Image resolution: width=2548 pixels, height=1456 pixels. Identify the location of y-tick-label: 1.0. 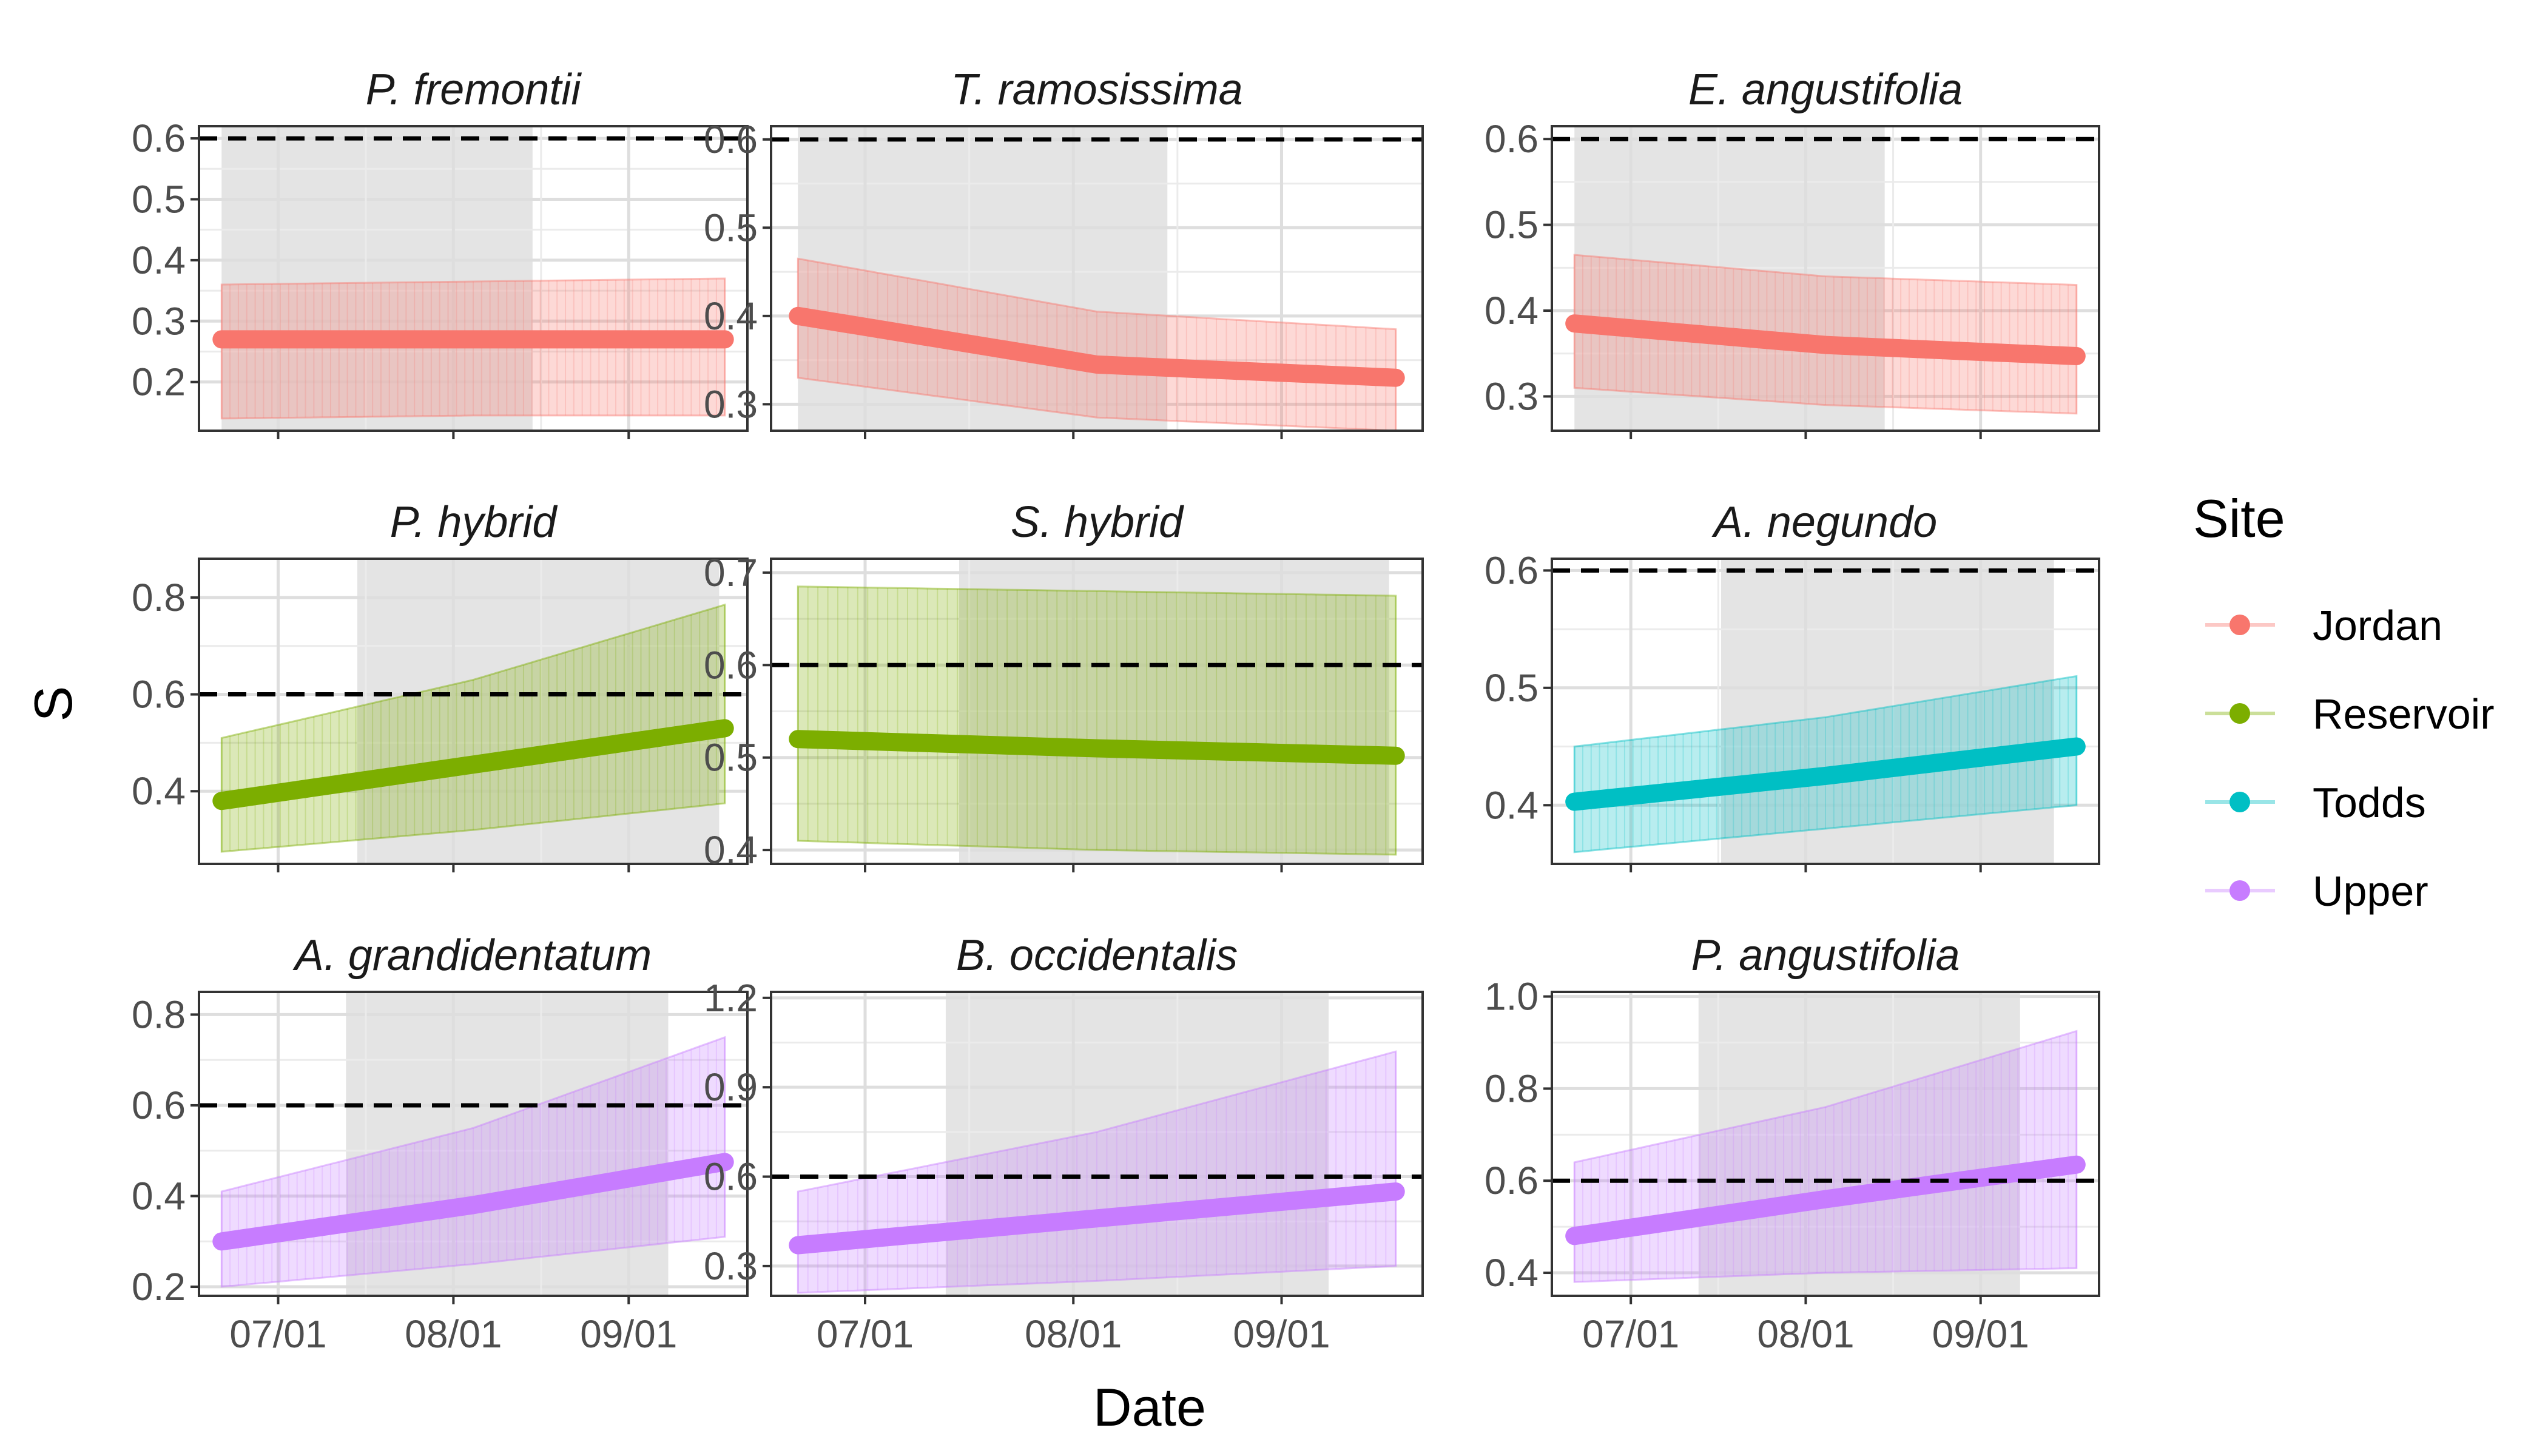
(1512, 997).